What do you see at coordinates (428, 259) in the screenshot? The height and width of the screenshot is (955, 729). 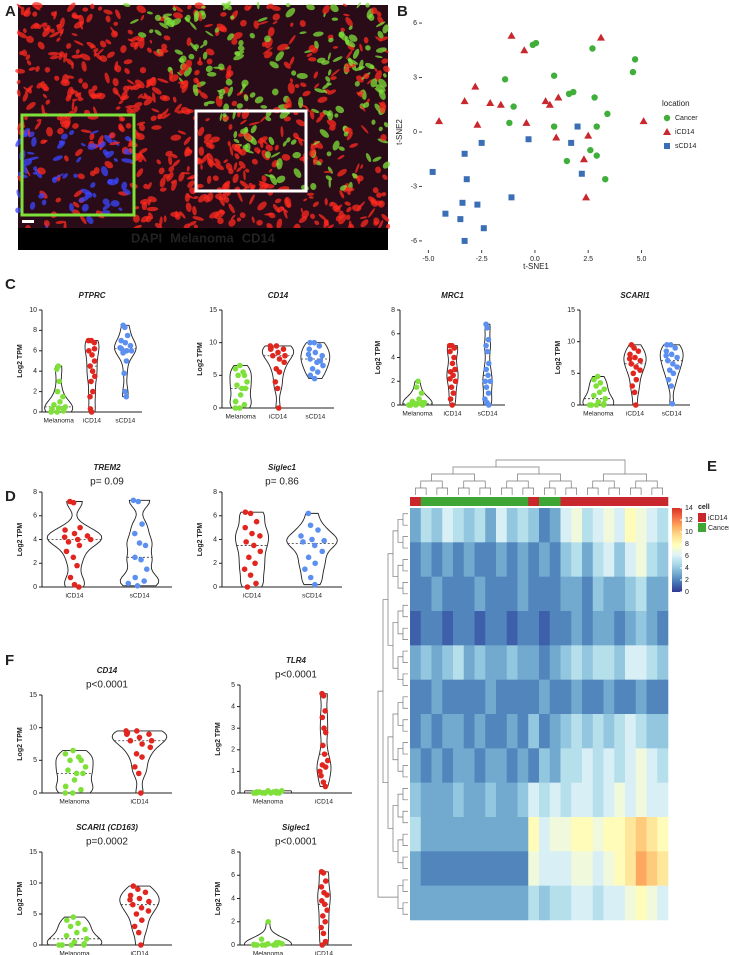 I see `x-tick-label: -5.0` at bounding box center [428, 259].